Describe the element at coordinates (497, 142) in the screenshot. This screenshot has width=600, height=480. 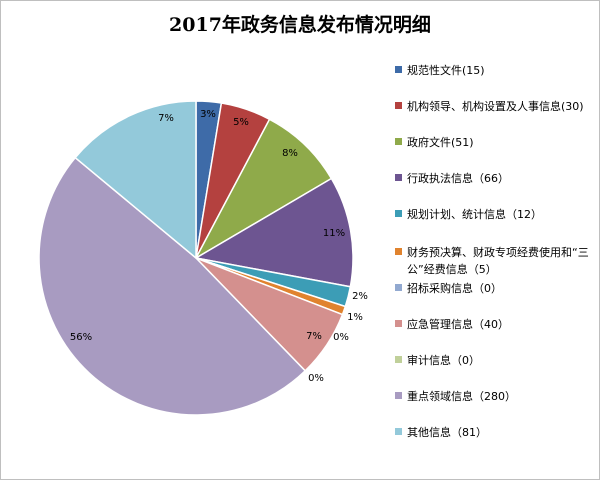
I see `legend-item: 政府文件(51)` at that location.